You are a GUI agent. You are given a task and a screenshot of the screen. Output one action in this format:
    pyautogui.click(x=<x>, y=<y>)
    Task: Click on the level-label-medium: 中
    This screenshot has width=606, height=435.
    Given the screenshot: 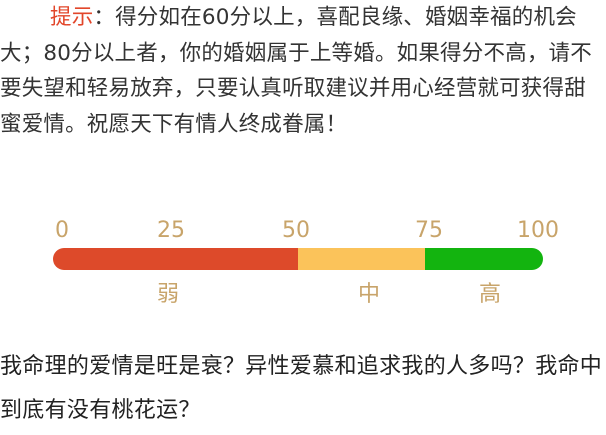 What is the action you would take?
    pyautogui.click(x=369, y=294)
    